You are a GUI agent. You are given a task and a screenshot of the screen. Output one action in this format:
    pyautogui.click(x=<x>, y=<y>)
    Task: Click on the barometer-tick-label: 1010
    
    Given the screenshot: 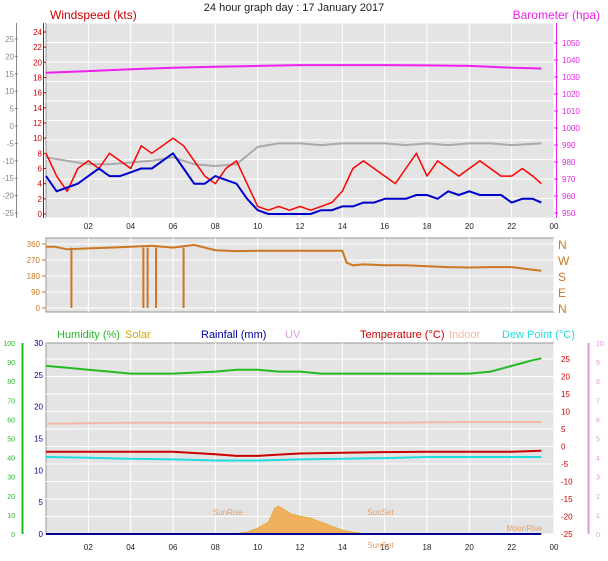 What is the action you would take?
    pyautogui.click(x=571, y=111)
    